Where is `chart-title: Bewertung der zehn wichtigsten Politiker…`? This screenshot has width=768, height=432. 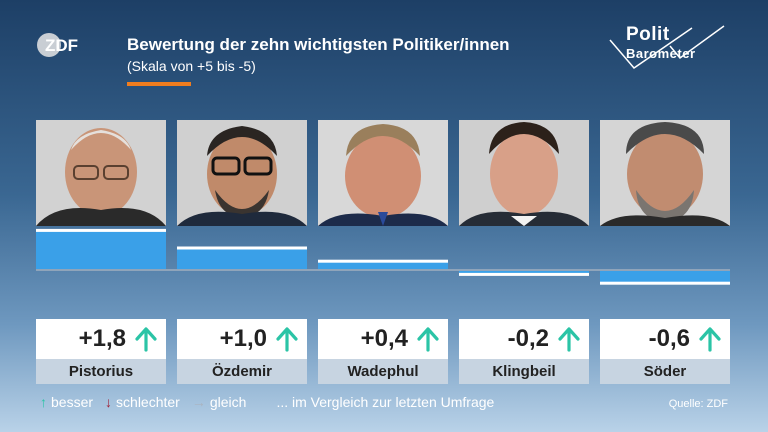
chart-title: Bewertung der zehn wichtigsten Politiker… is located at coordinates (318, 44).